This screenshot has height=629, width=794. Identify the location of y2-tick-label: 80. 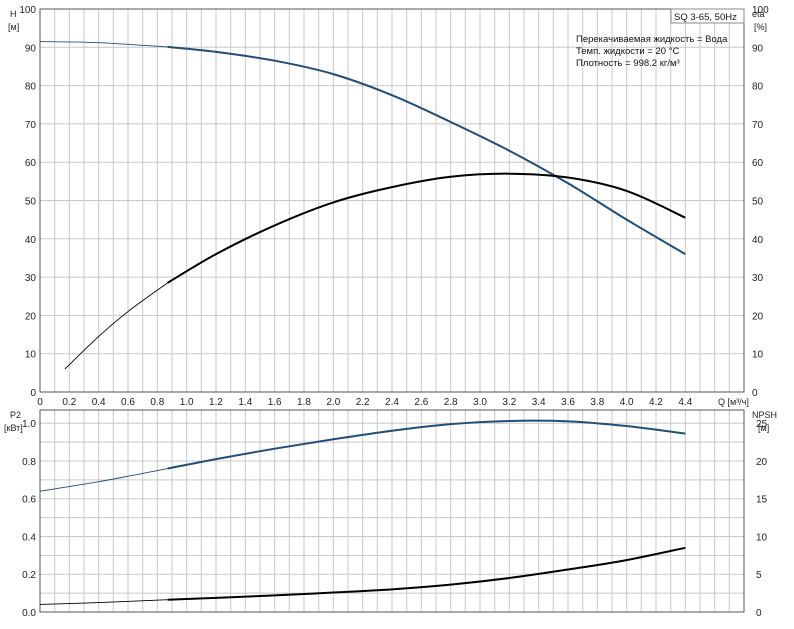
(758, 87).